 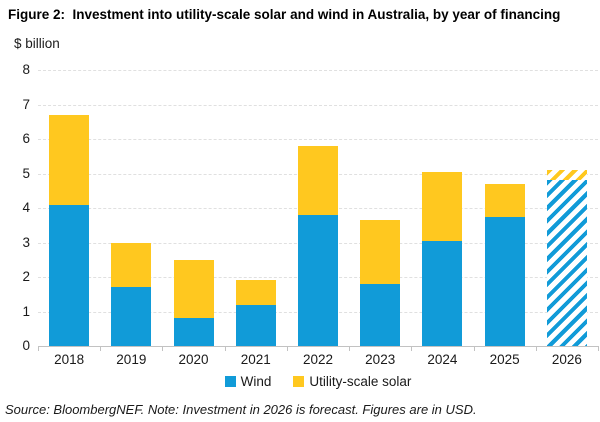 What do you see at coordinates (380, 252) in the screenshot?
I see `bar-segment-solar-2023` at bounding box center [380, 252].